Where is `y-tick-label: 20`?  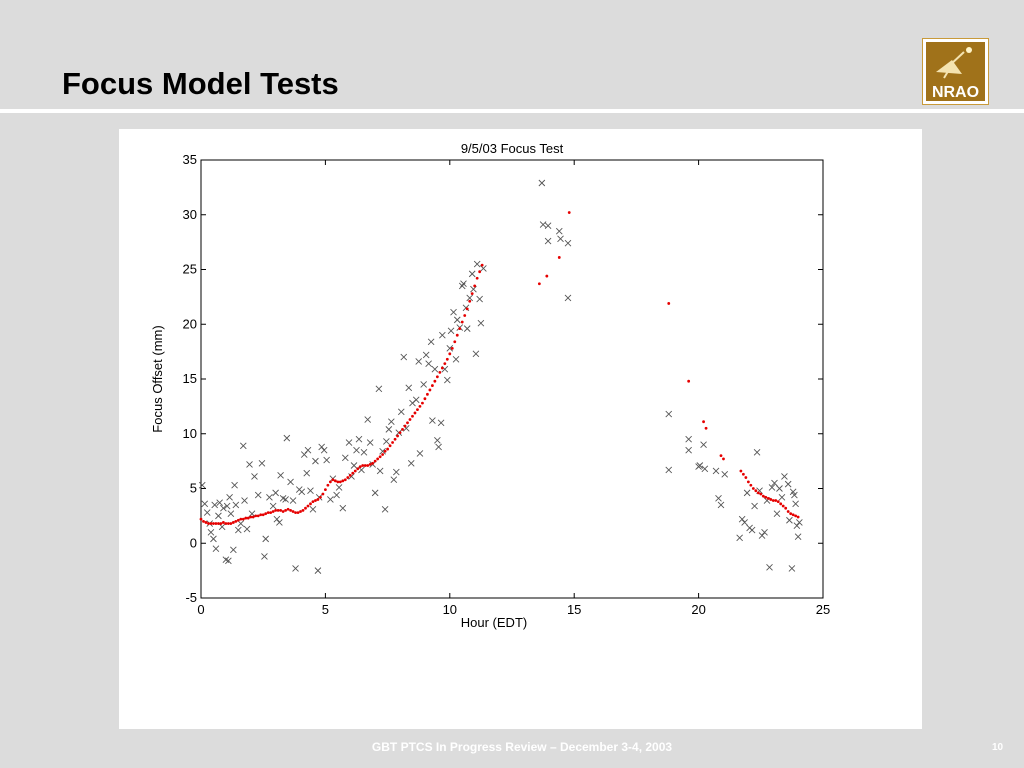
y-tick-label: 20 is located at coordinates (190, 323).